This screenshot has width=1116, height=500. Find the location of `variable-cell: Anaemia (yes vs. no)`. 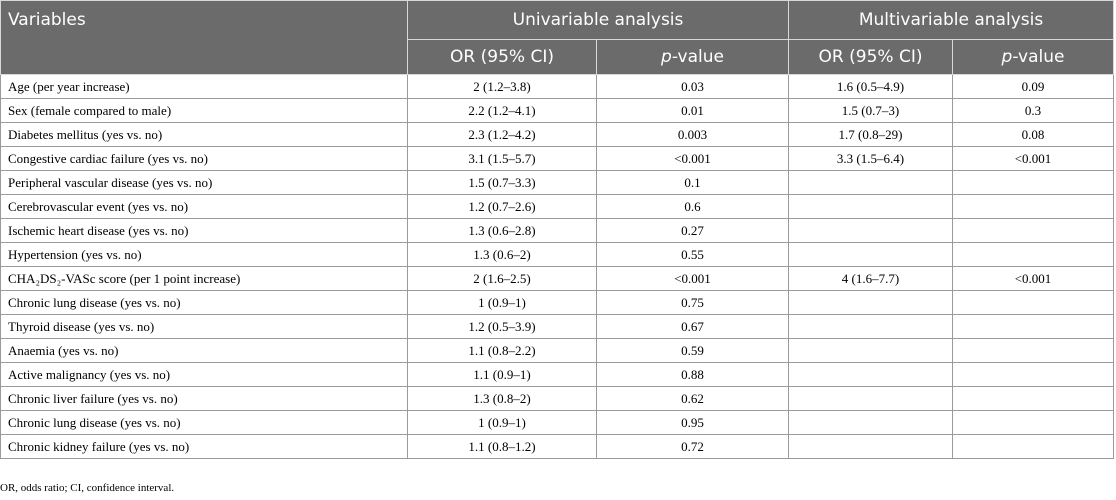

variable-cell: Anaemia (yes vs. no) is located at coordinates (204, 350).